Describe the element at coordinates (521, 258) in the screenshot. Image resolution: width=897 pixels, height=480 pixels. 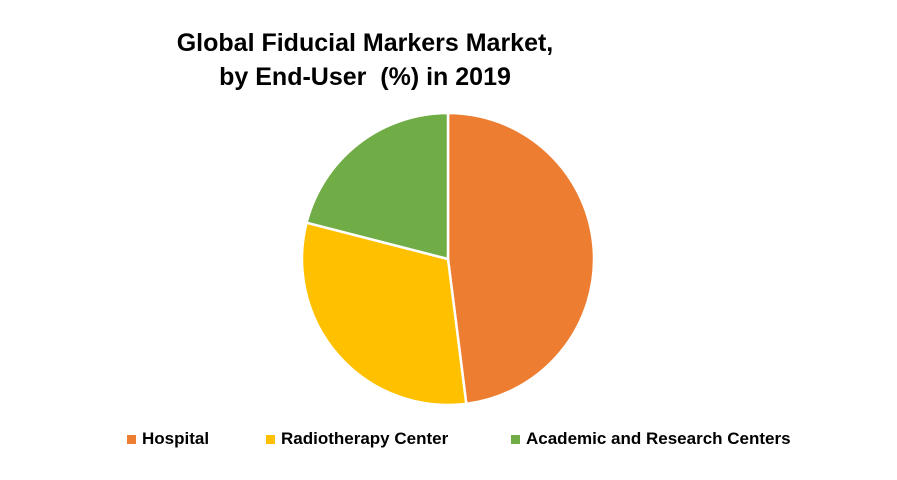
I see `pie-slice-hospital` at that location.